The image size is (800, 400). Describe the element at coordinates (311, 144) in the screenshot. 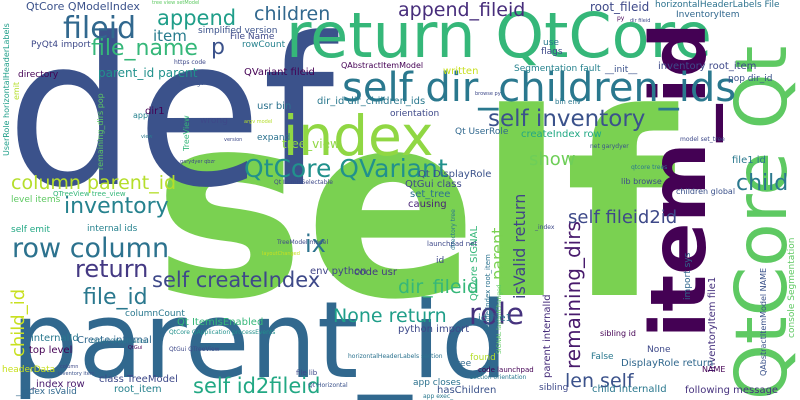

I see `word-tree-view: tree_view` at that location.